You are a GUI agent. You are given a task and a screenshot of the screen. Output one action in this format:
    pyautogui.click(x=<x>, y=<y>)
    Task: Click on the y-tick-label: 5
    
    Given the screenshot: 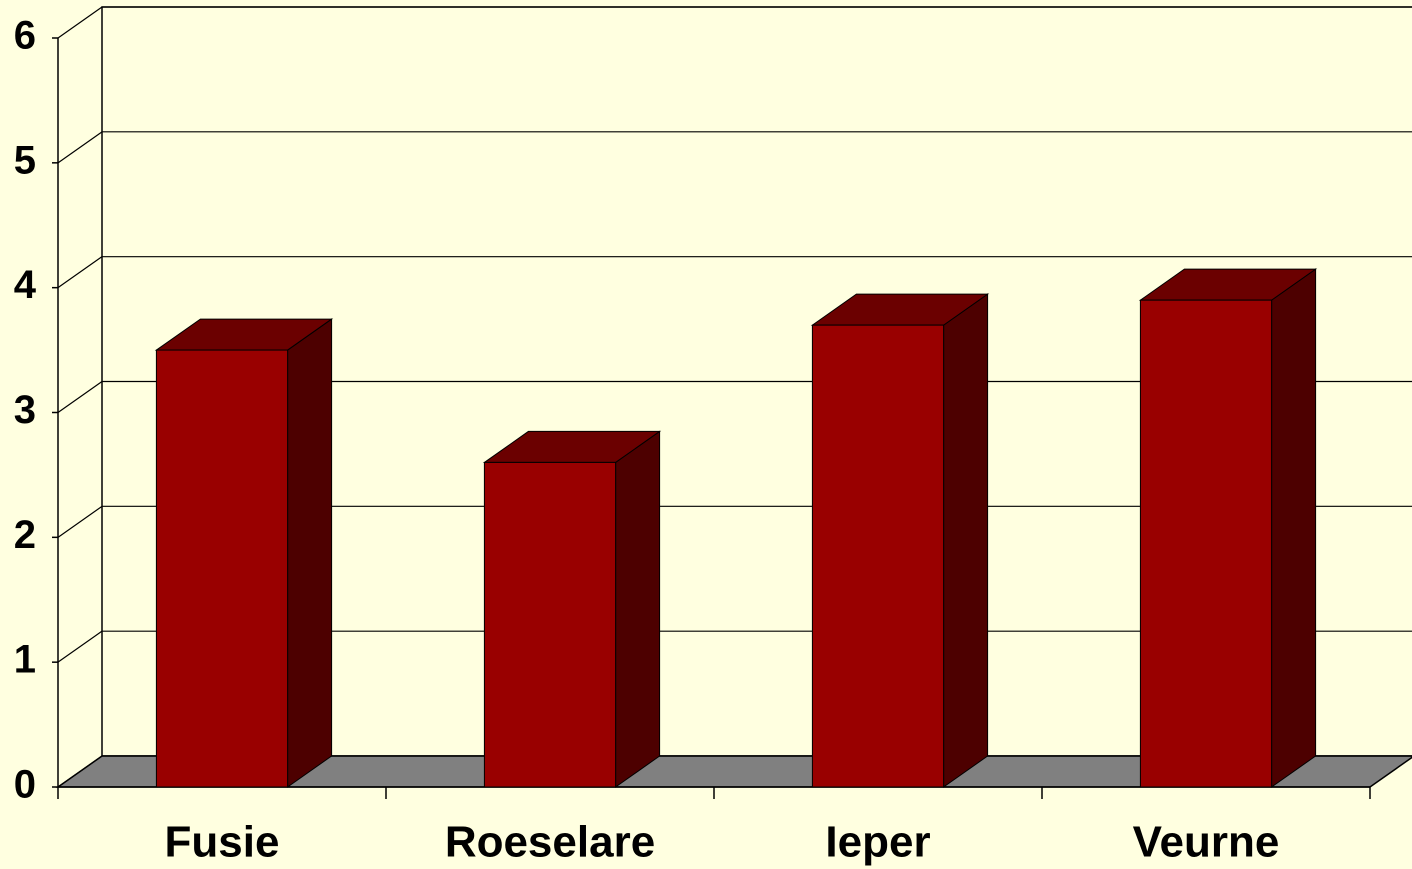 What is the action you would take?
    pyautogui.click(x=25, y=160)
    